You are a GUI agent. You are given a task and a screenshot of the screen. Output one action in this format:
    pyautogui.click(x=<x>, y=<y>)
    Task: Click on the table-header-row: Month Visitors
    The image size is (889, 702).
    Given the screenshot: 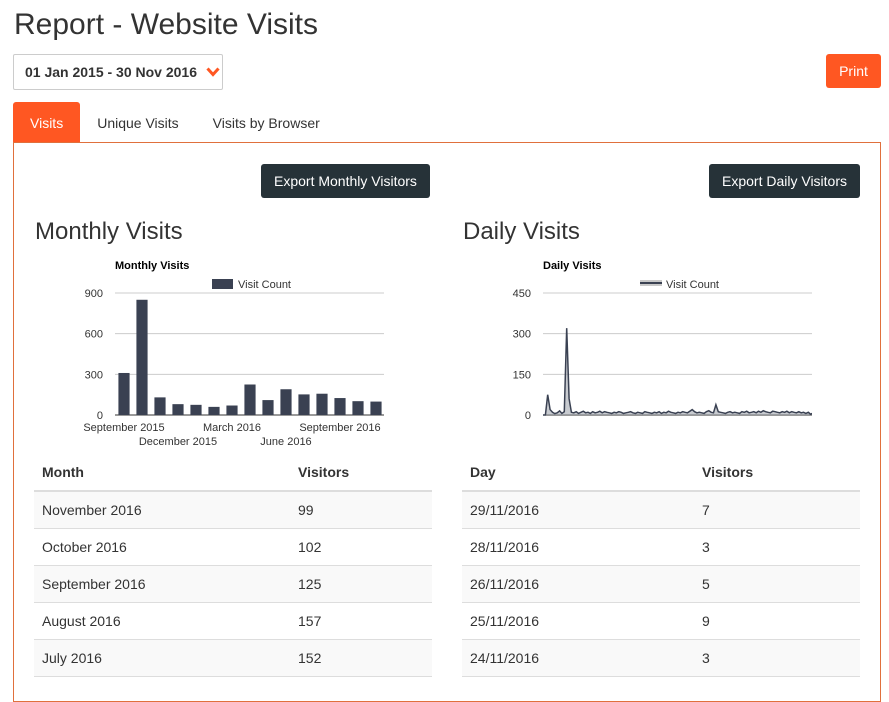 What is the action you would take?
    pyautogui.click(x=233, y=472)
    